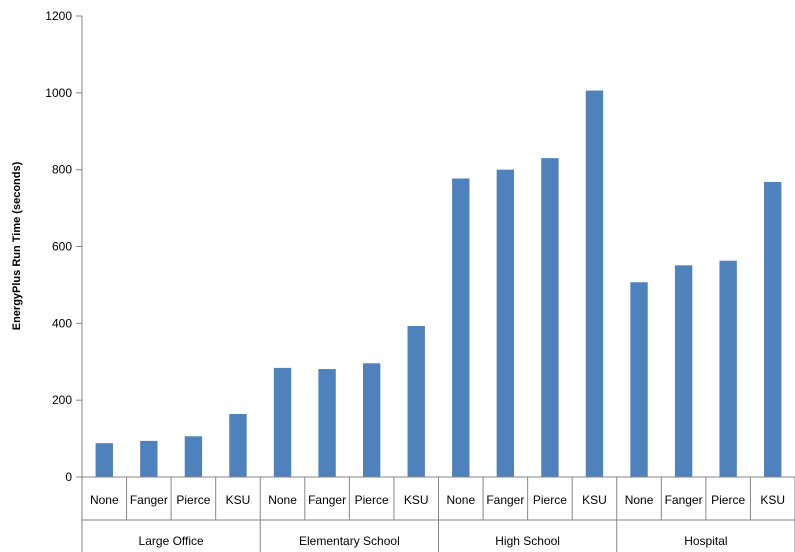 The height and width of the screenshot is (552, 795). I want to click on y-tick-label: 1200, so click(58, 16).